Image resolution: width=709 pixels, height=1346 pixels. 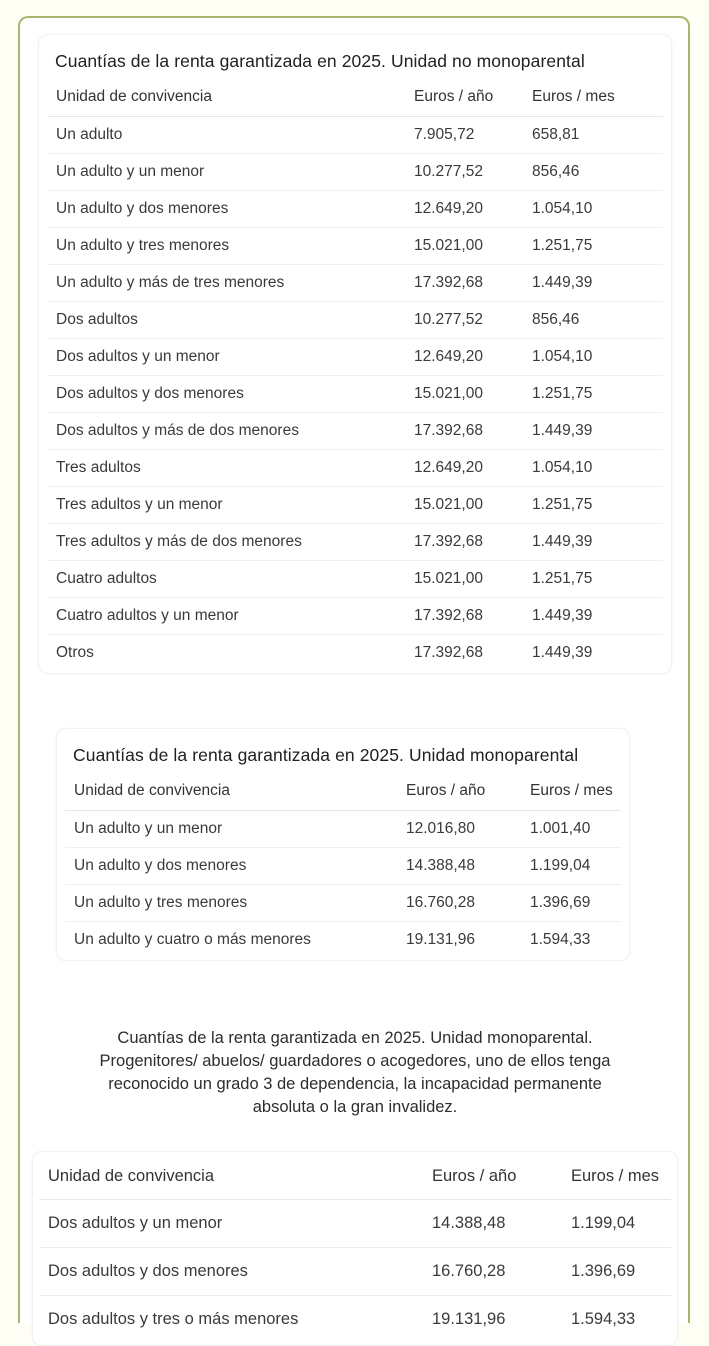 I want to click on unit-cell: Un adulto y cuatro o más menores, so click(x=192, y=939).